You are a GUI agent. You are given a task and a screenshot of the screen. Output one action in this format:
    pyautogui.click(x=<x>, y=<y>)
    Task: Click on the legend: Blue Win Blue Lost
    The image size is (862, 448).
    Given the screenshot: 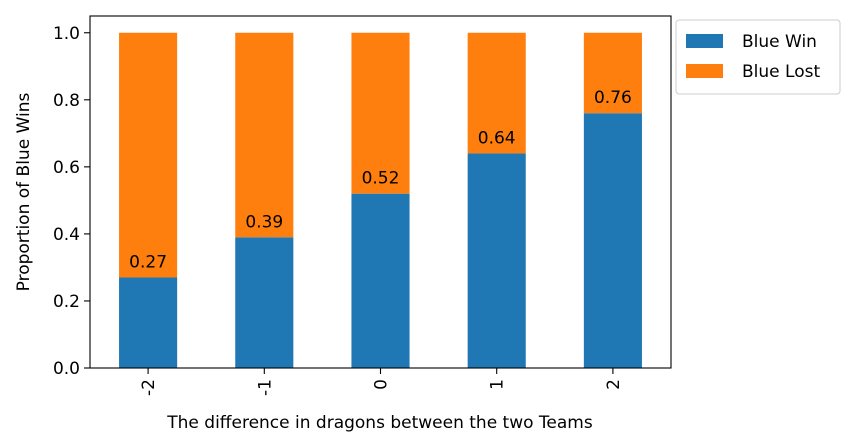 What is the action you would take?
    pyautogui.click(x=758, y=57)
    